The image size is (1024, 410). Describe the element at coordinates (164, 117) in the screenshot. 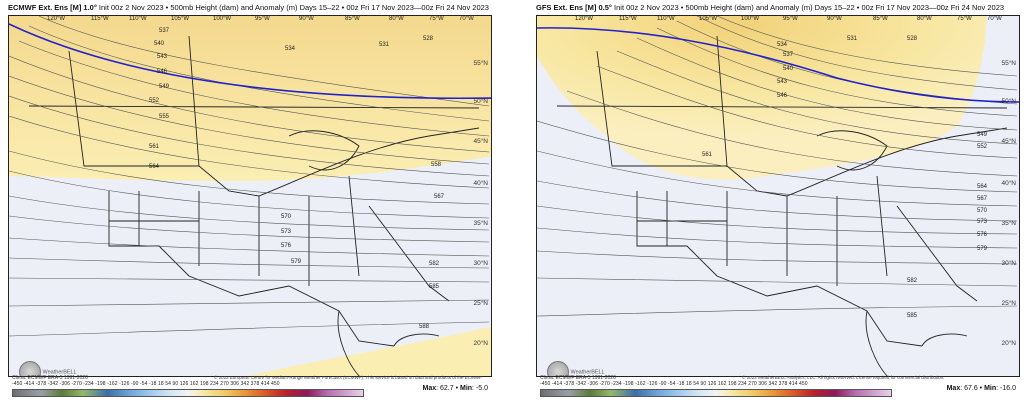

I see `contour-label: 555` at that location.